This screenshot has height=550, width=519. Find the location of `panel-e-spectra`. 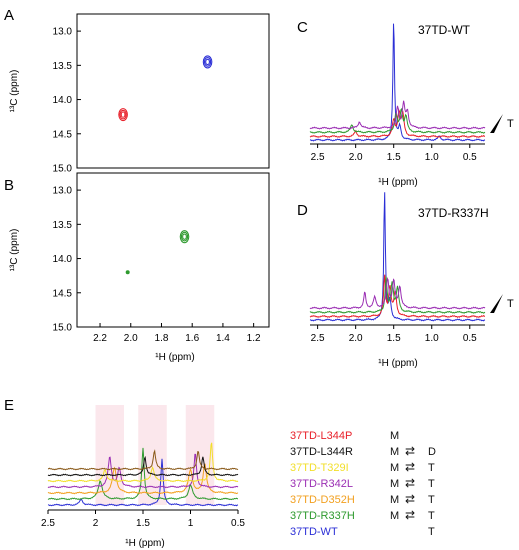

panel-e-spectra is located at coordinates (143, 474).